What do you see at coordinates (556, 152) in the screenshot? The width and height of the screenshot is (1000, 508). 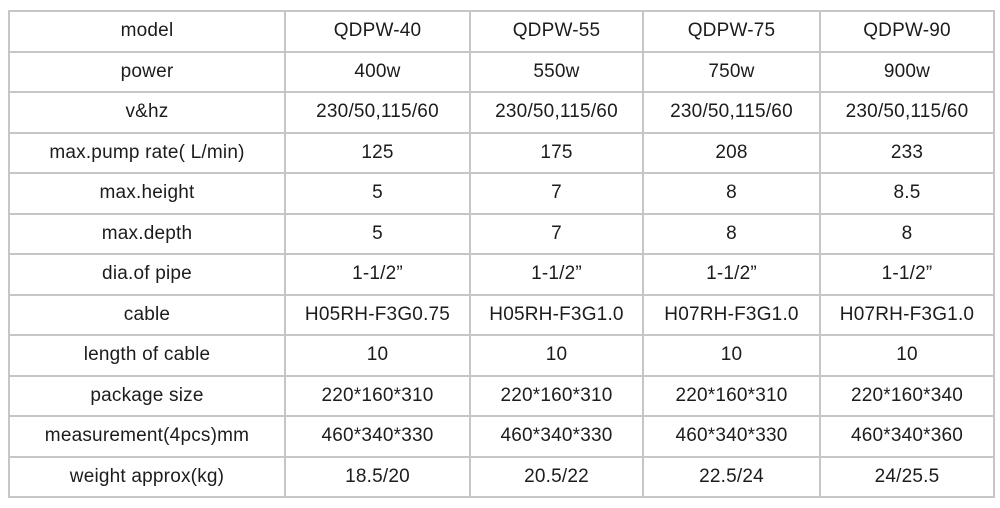 I see `table-cell: 175` at bounding box center [556, 152].